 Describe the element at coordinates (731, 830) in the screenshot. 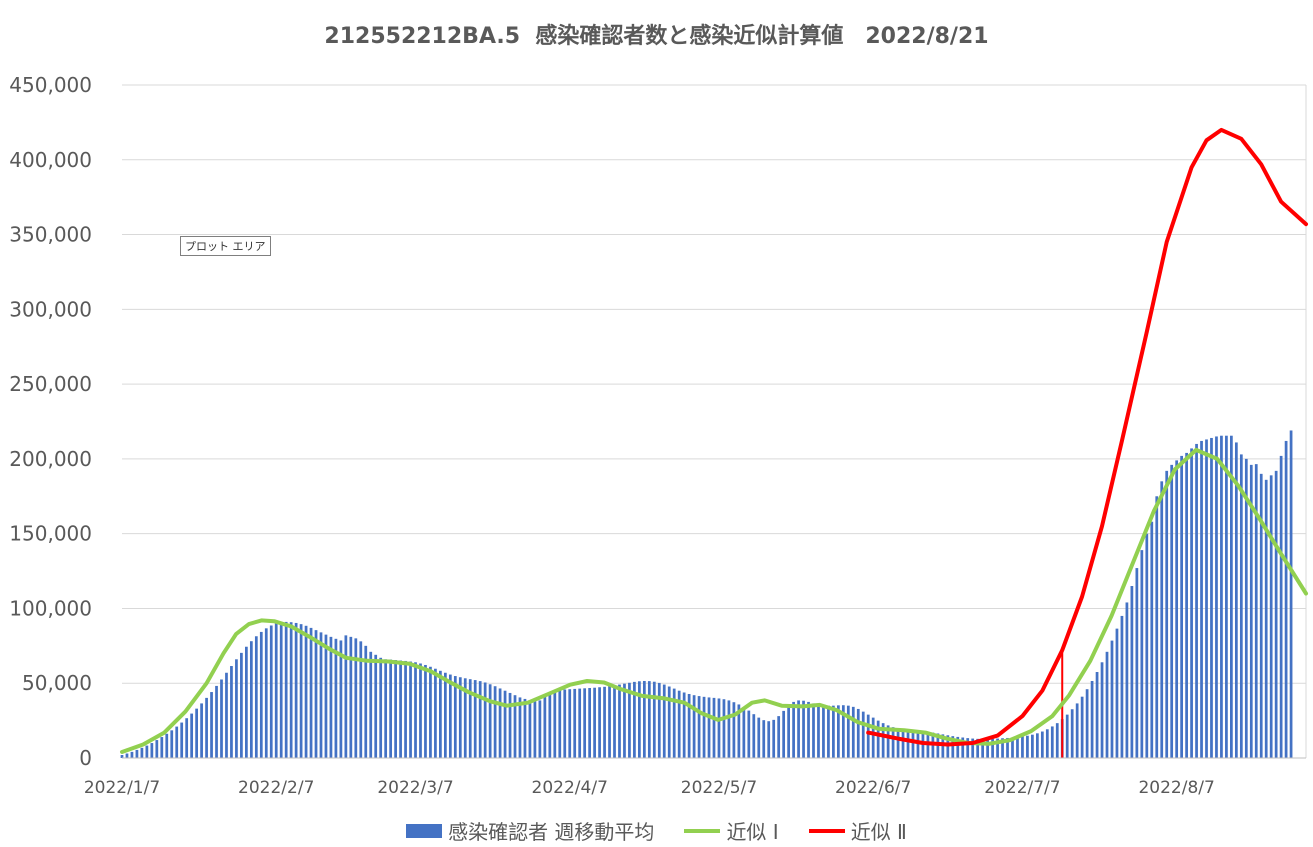

I see `legend-item-approx1: 近似 Ⅰ` at that location.